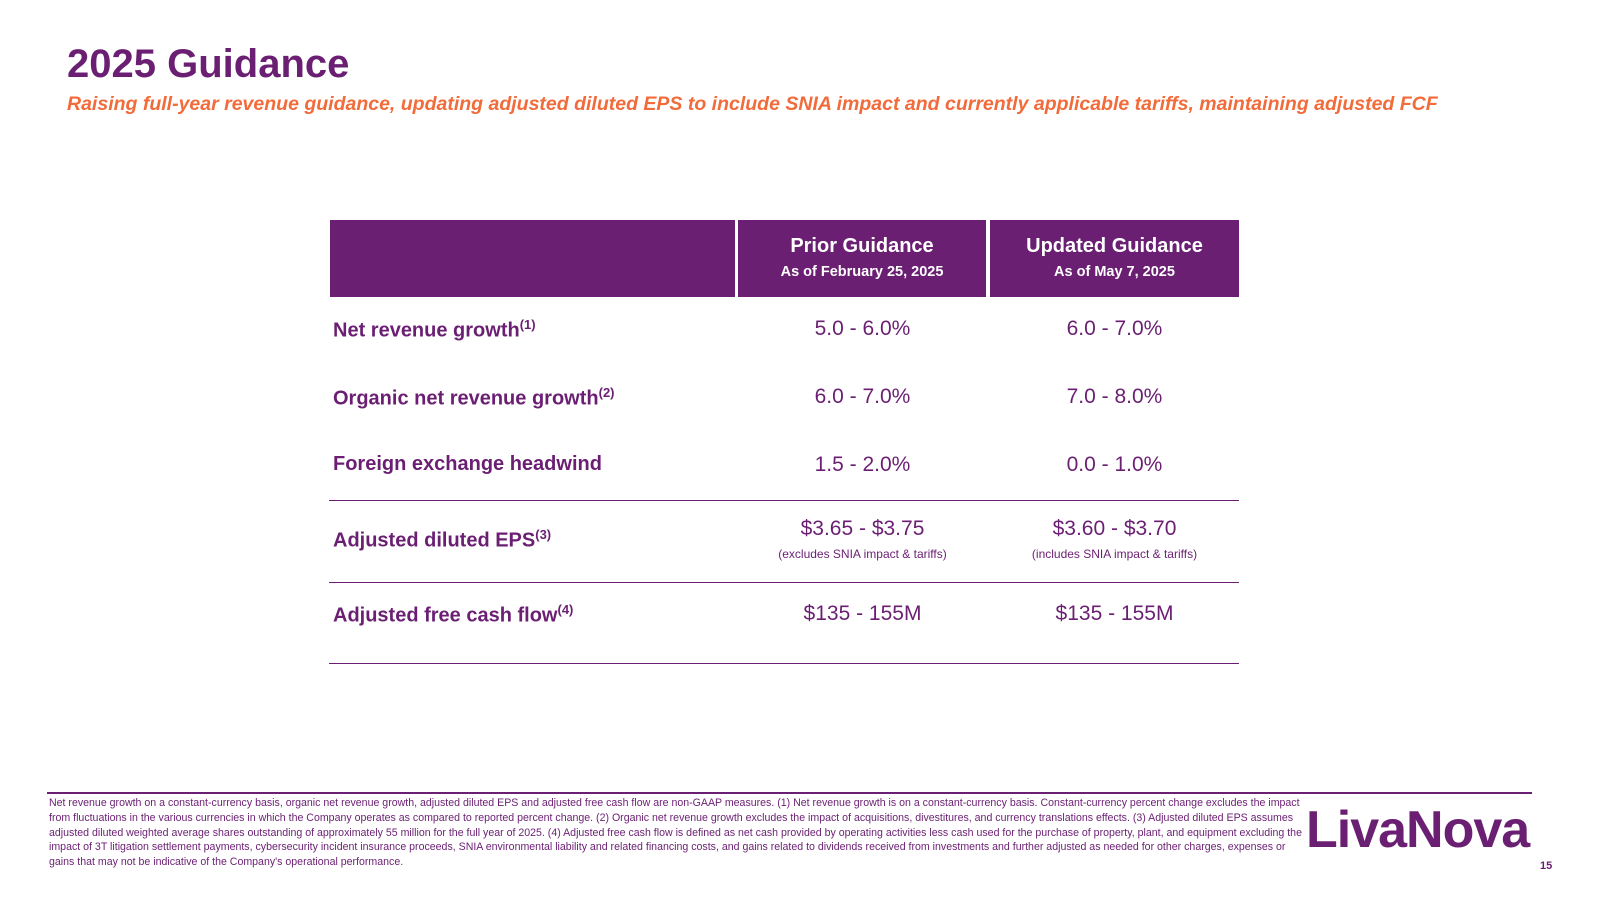 This screenshot has height=900, width=1600. Describe the element at coordinates (862, 528) in the screenshot. I see `value-text: $3.65 - $3.75` at that location.